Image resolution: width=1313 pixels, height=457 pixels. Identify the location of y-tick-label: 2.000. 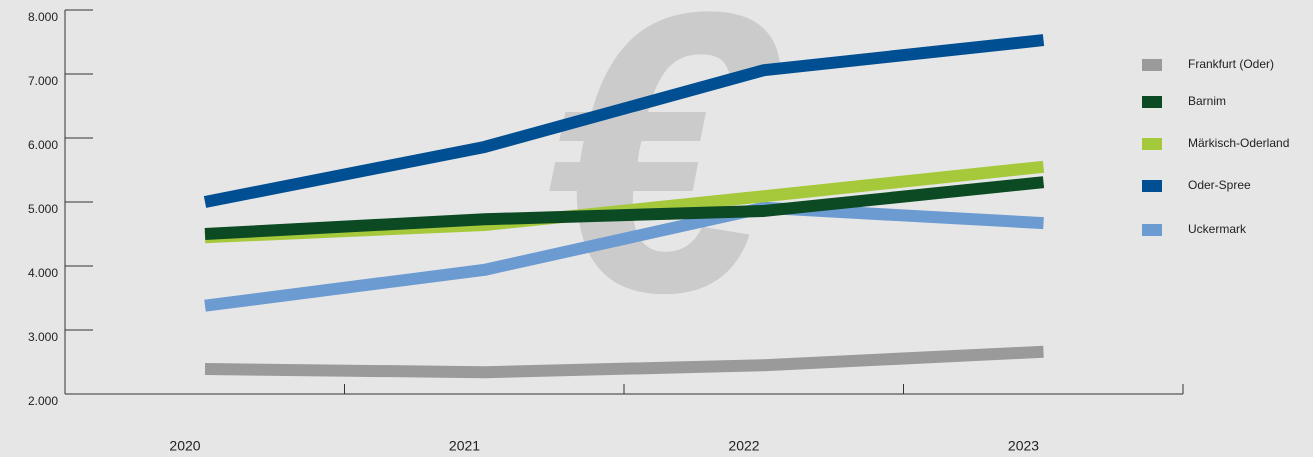
(43, 401).